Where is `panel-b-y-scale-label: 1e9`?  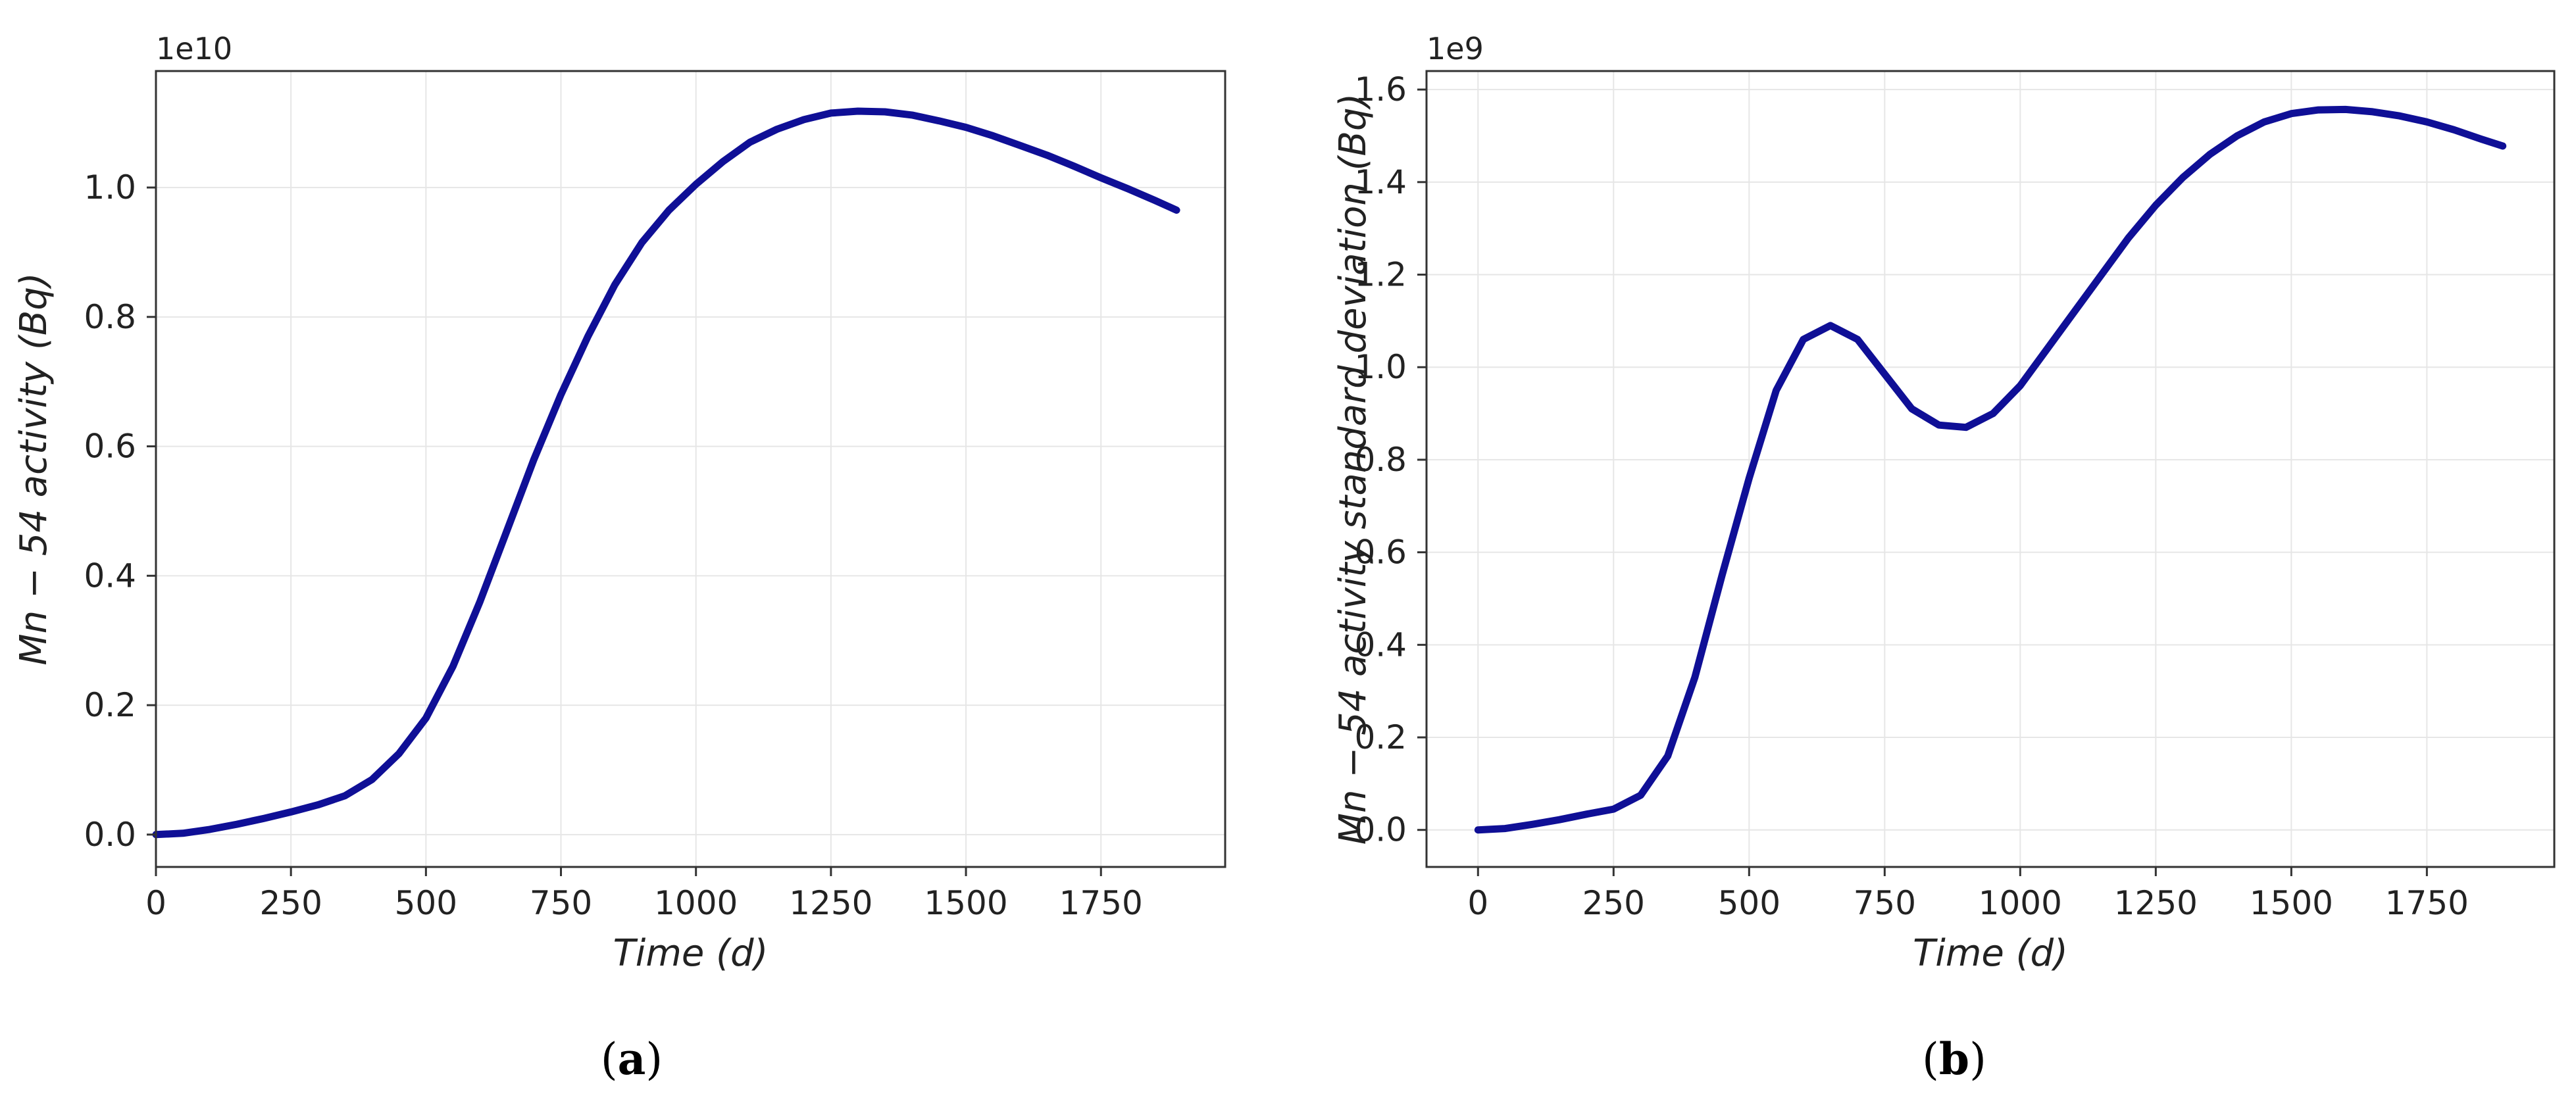
panel-b-y-scale-label: 1e9 is located at coordinates (1455, 48).